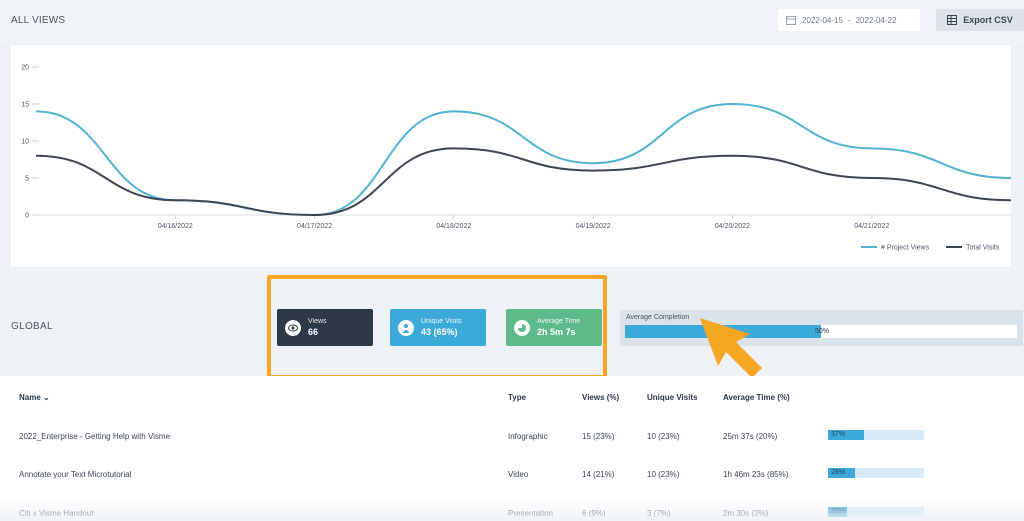 This screenshot has height=521, width=1024. Describe the element at coordinates (25, 105) in the screenshot. I see `y-tick-label: 15` at that location.